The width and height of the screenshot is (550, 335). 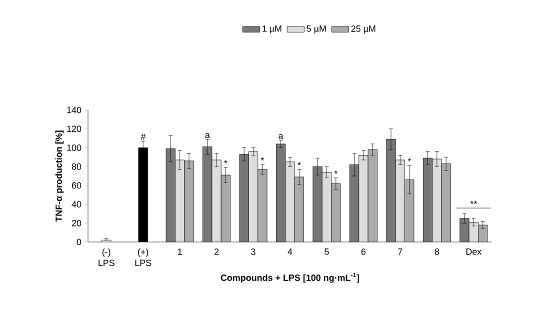 What do you see at coordinates (363, 251) in the screenshot?
I see `x-tick-label: 6` at bounding box center [363, 251].